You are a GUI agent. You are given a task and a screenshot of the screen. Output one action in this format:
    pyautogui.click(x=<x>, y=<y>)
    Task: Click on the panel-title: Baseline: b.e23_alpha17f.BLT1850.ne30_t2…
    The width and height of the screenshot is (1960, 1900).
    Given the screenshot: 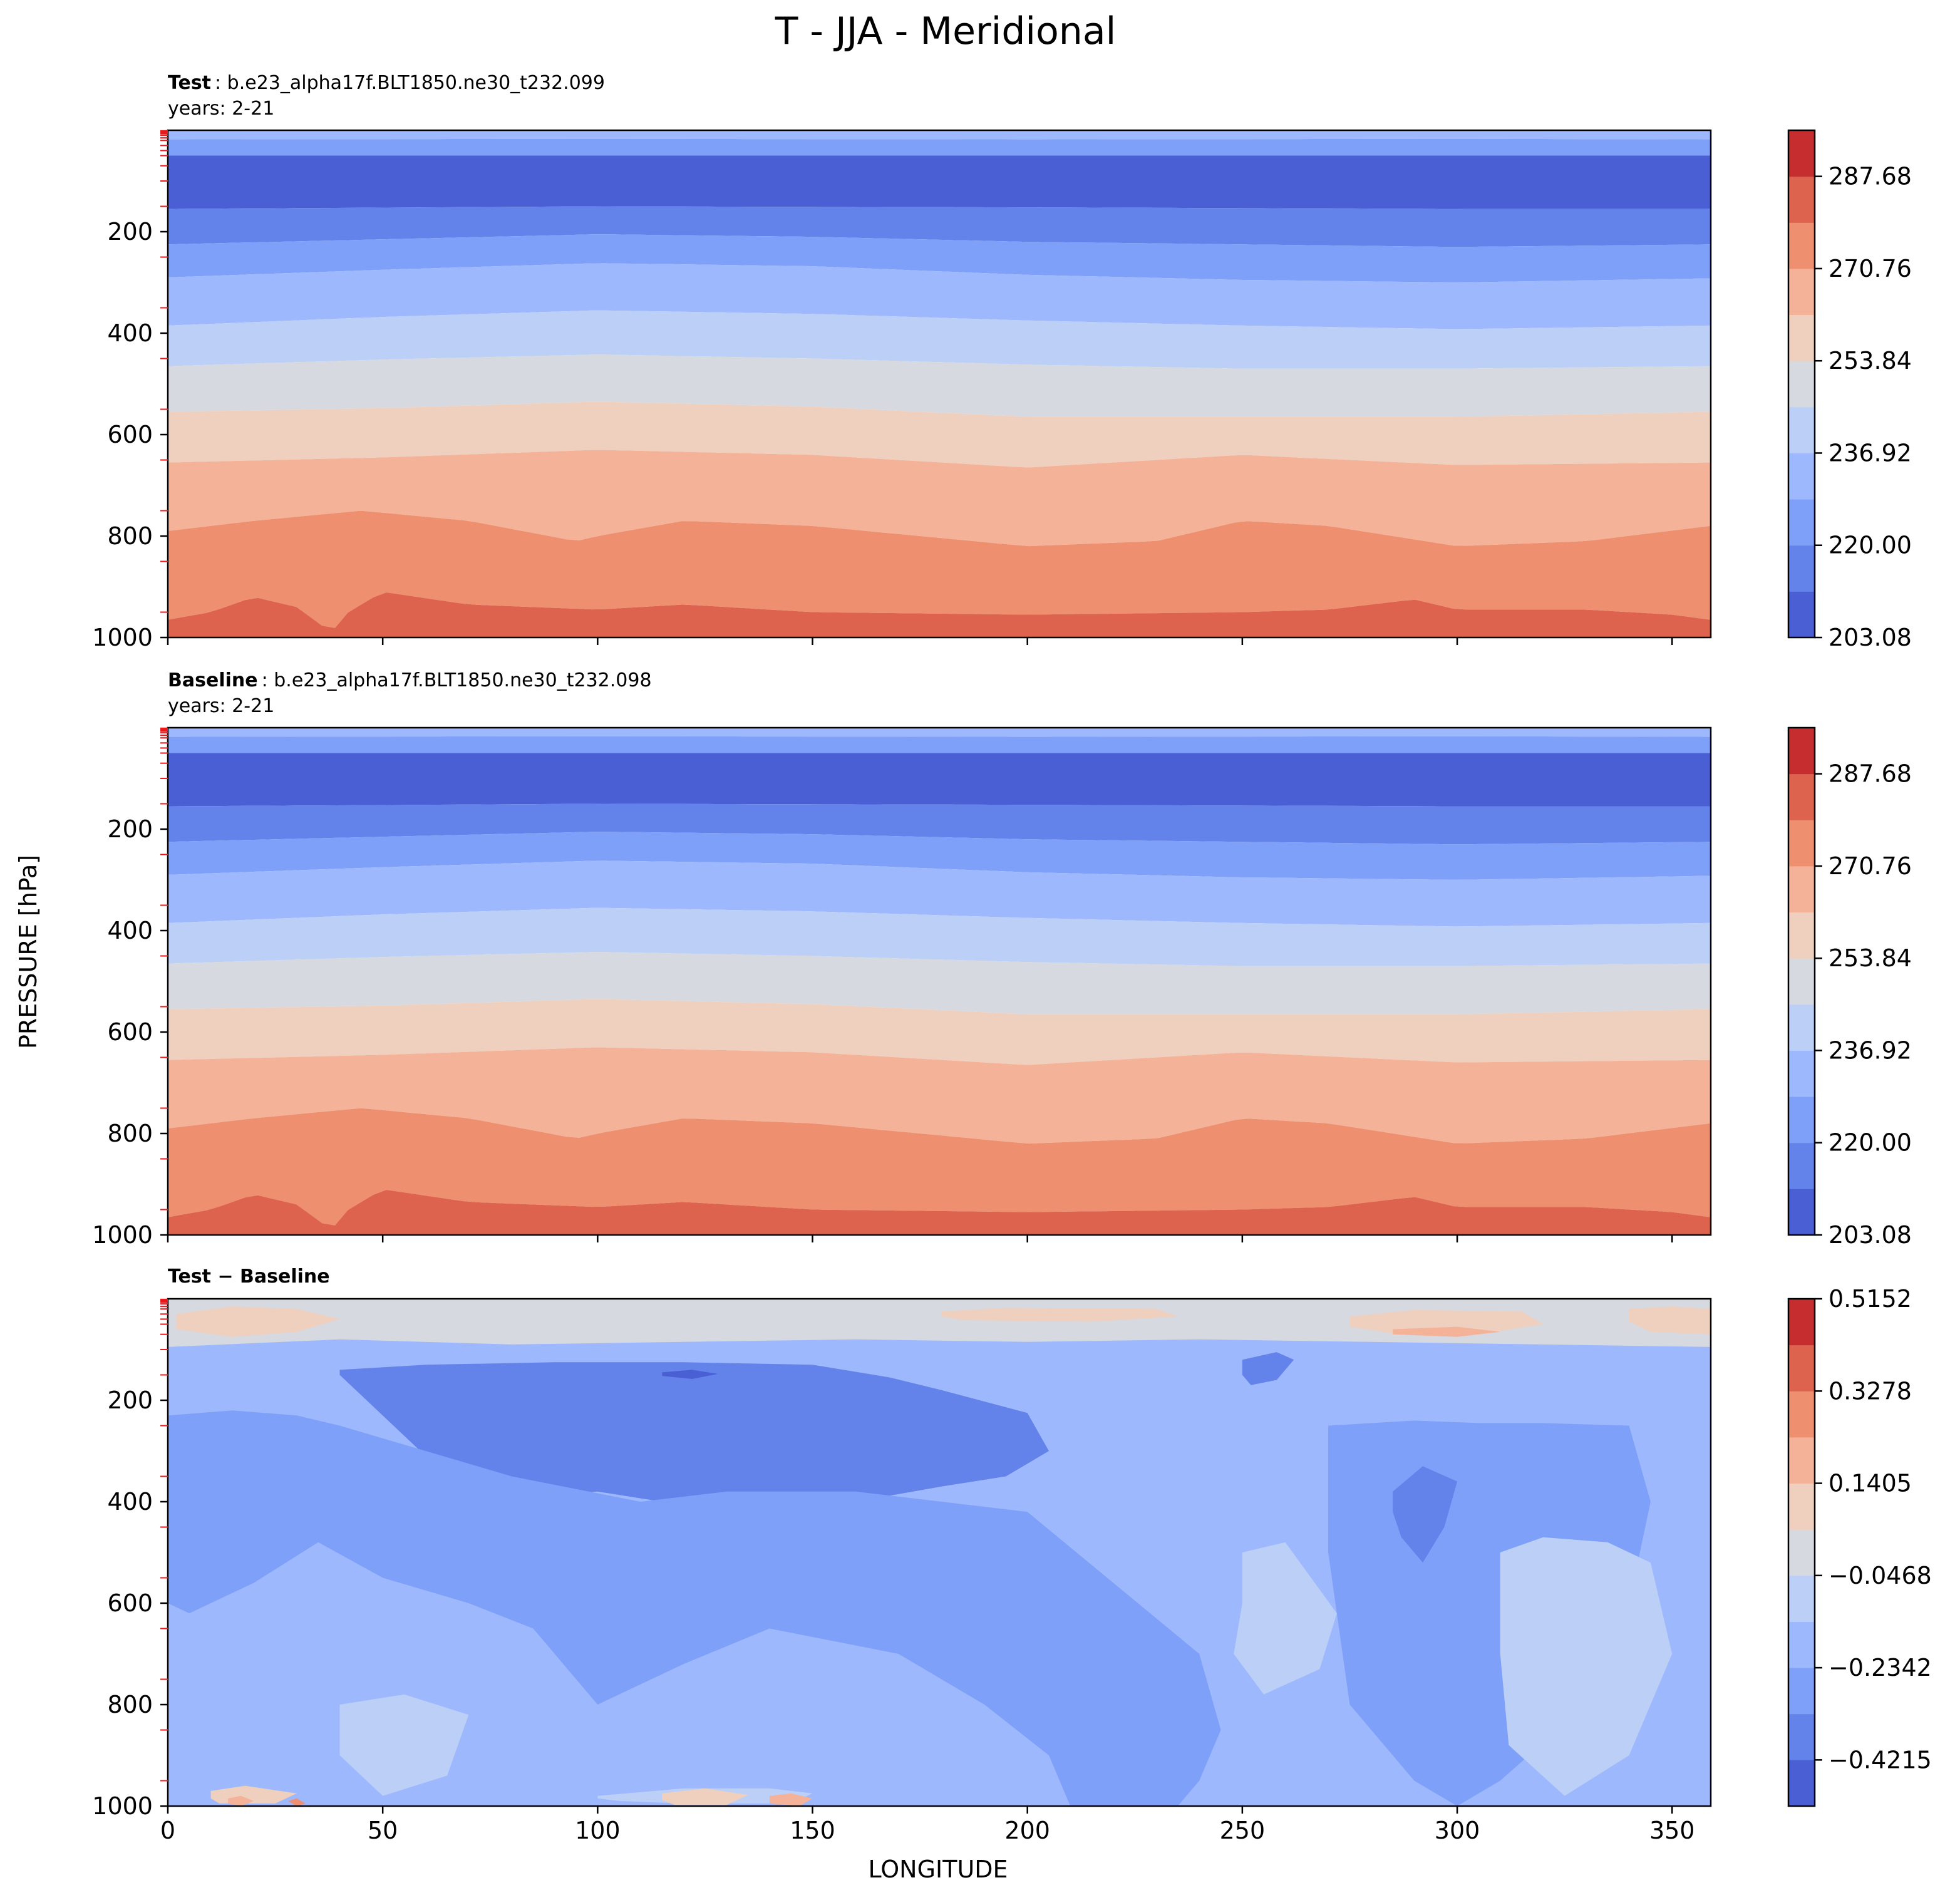 What is the action you would take?
    pyautogui.click(x=410, y=680)
    